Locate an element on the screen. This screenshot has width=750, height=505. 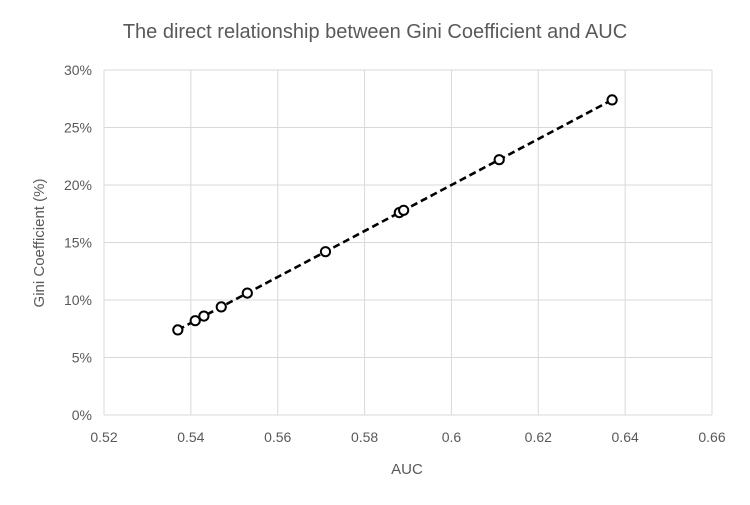
y-axis-label: Gini Coefficient (%) is located at coordinates (39, 243).